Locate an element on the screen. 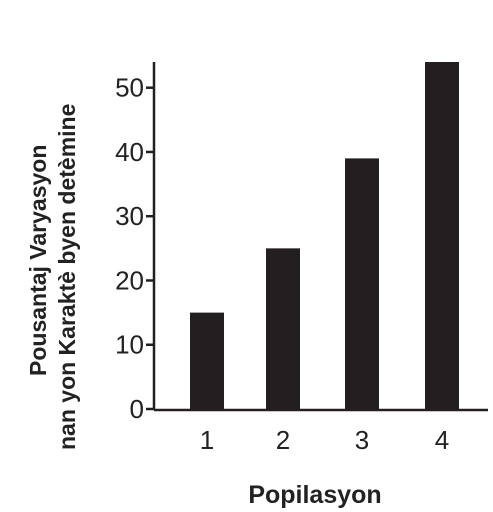 The image size is (493, 512). y-tick-label: 50 is located at coordinates (129, 88).